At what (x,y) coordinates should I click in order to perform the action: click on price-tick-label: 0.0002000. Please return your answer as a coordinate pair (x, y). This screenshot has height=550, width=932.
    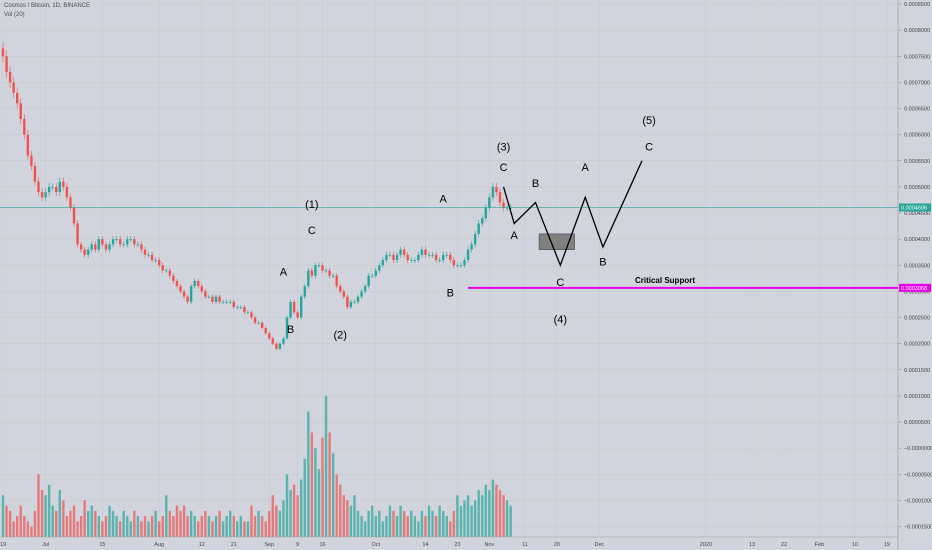
    Looking at the image, I should click on (917, 345).